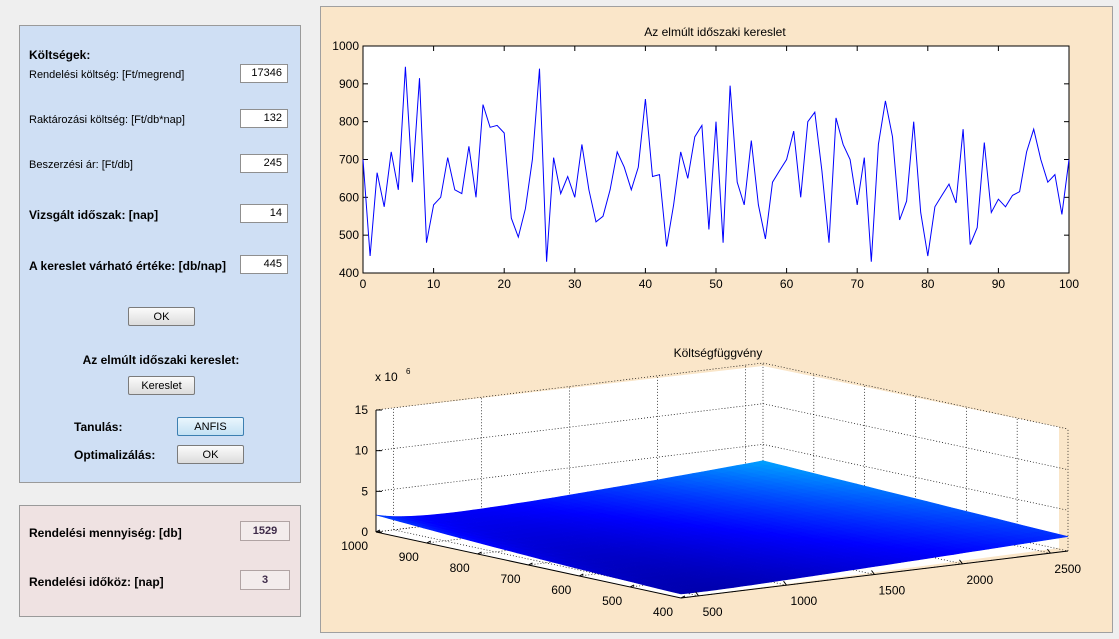 The height and width of the screenshot is (639, 1119). Describe the element at coordinates (679, 592) in the screenshot. I see `surface-patch` at that location.